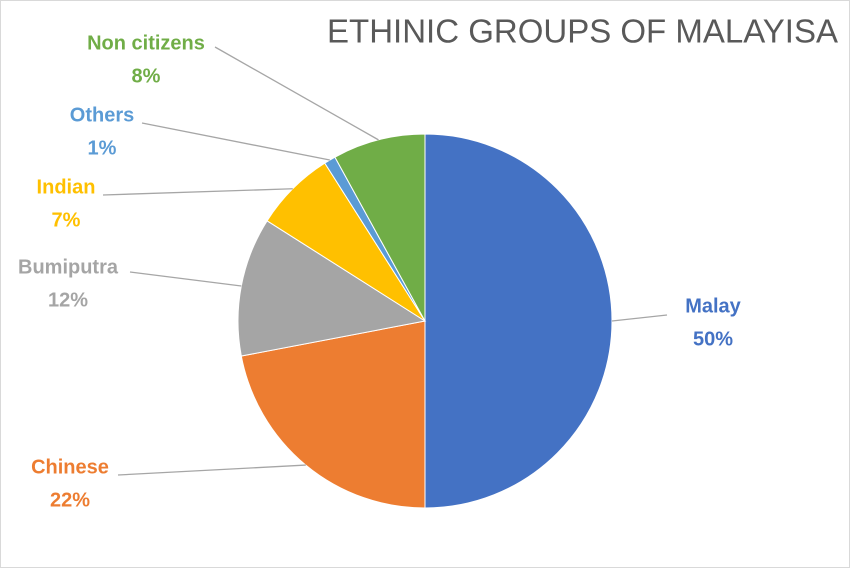  I want to click on data-label-name: Non citizens, so click(146, 43).